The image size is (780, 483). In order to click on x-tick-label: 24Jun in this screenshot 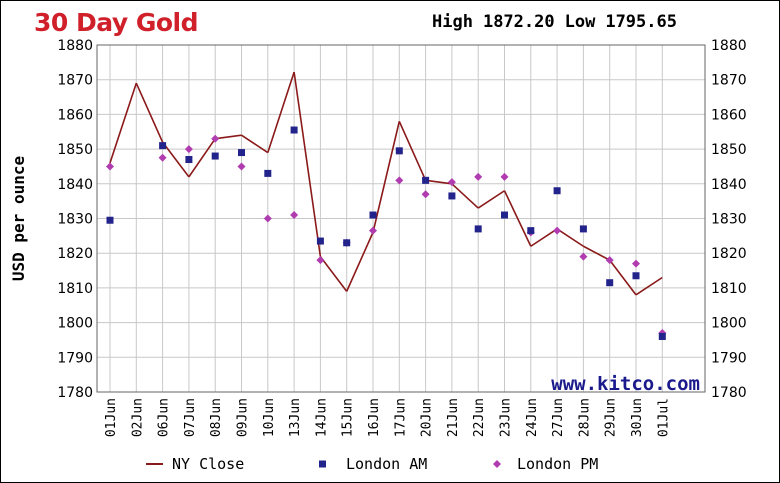, I will do `click(532, 417)`.